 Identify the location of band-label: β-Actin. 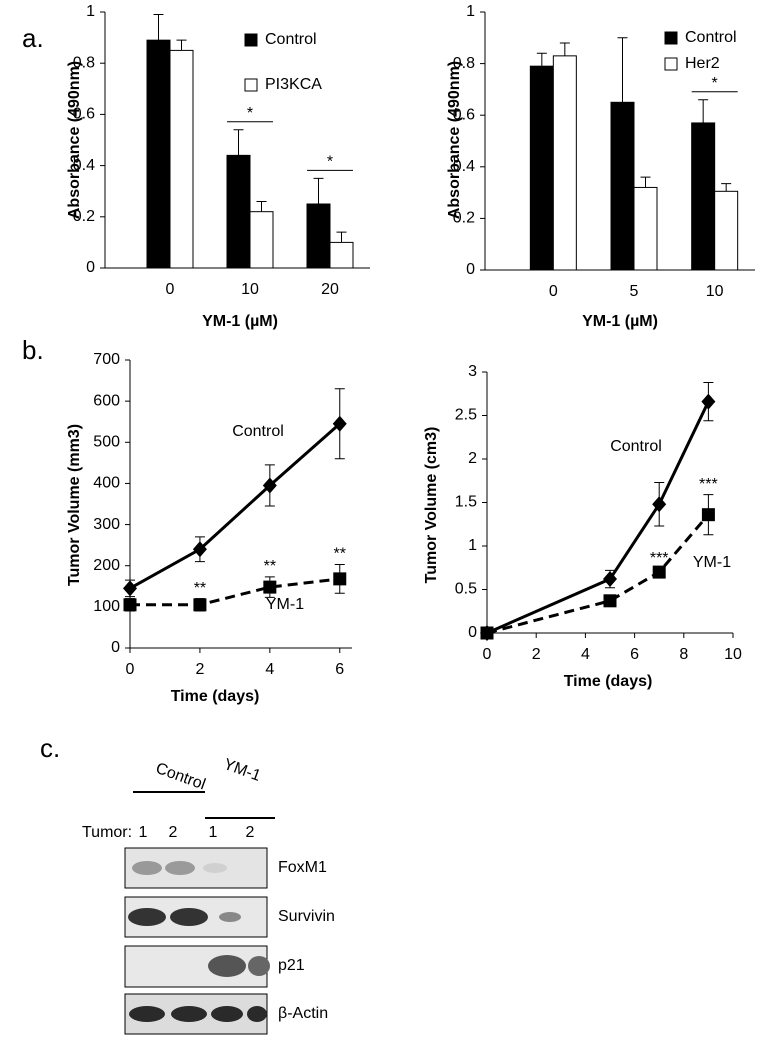
(303, 1013).